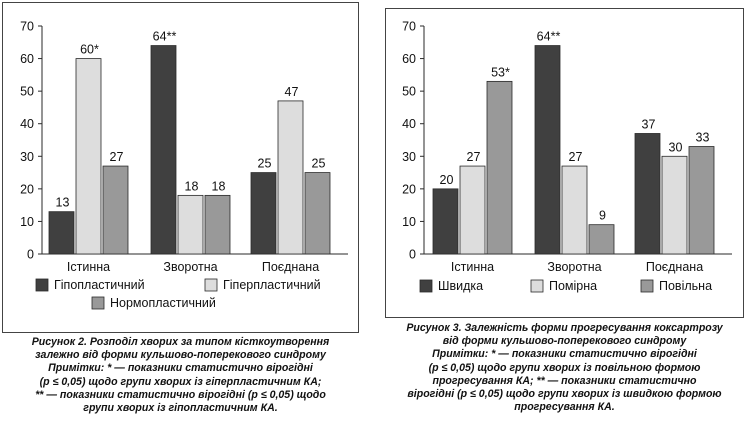 The image size is (747, 430). What do you see at coordinates (564, 407) in the screenshot?
I see `caption-line: прогресування КА.` at bounding box center [564, 407].